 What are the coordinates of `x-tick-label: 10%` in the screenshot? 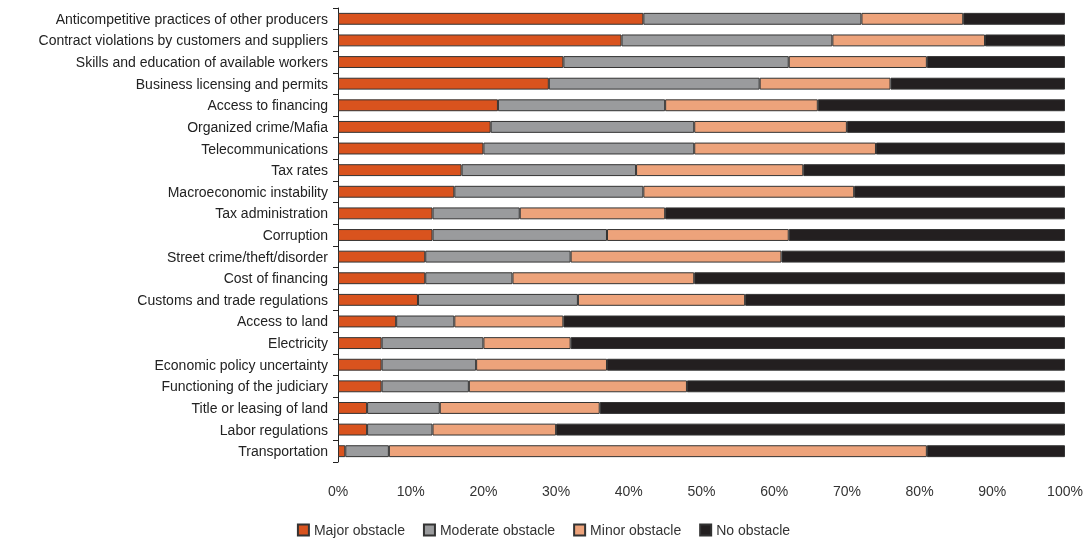 It's located at (410, 491).